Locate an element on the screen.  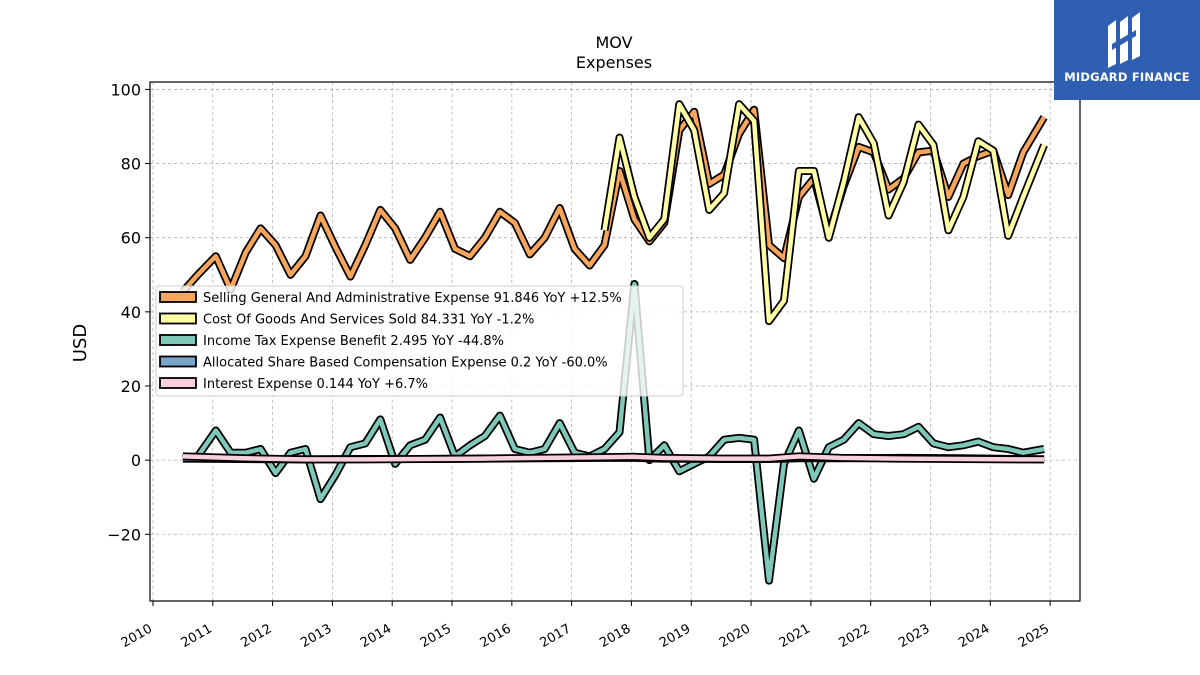
x-tick-label: 2014 is located at coordinates (376, 636).